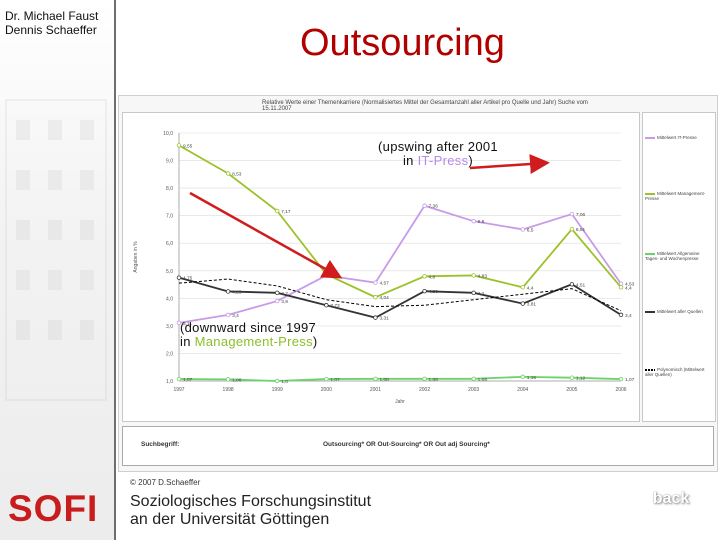 The height and width of the screenshot is (540, 720). I want to click on annotation-upswing-highlight: IT-Press, so click(443, 160).